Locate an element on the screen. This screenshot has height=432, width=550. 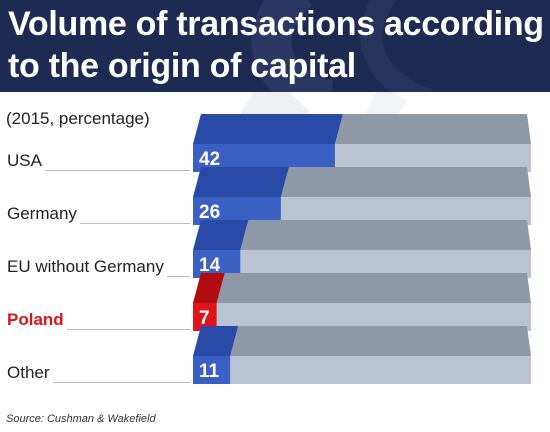
data-label: 26 is located at coordinates (209, 212).